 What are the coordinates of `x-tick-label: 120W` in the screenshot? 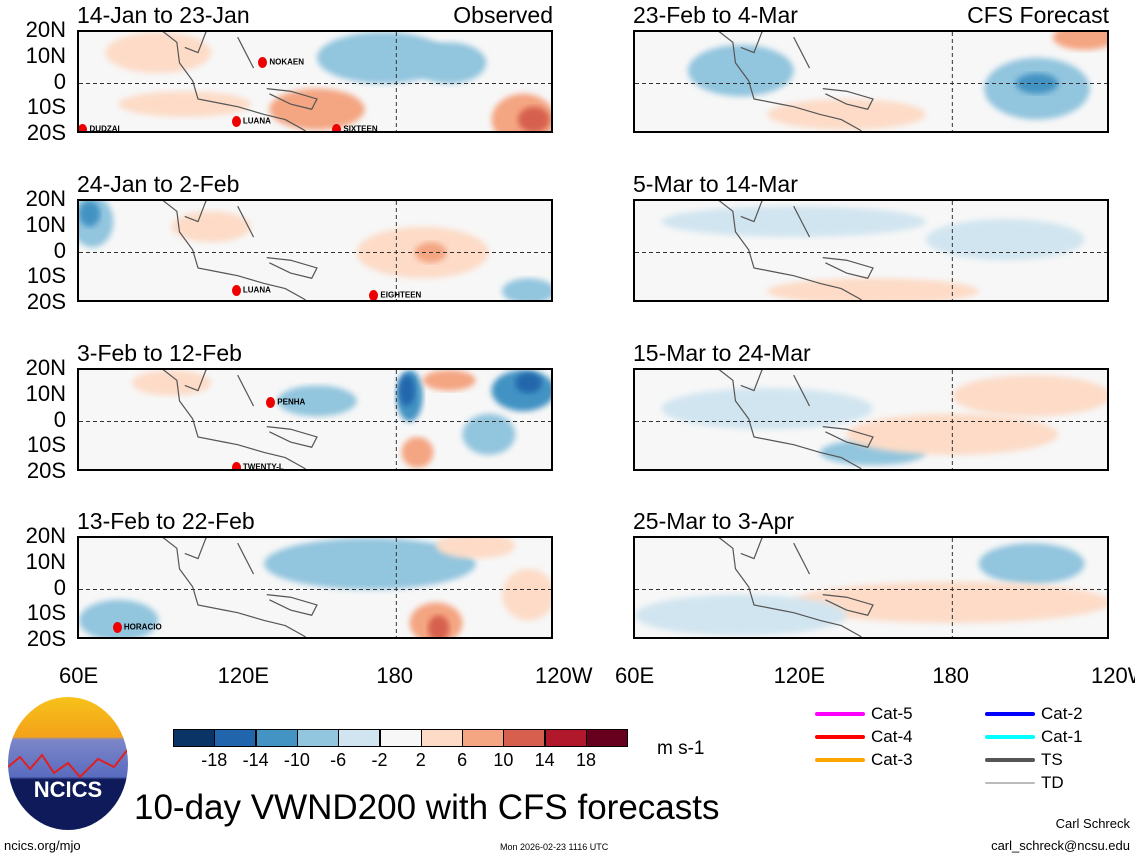 It's located at (1113, 675).